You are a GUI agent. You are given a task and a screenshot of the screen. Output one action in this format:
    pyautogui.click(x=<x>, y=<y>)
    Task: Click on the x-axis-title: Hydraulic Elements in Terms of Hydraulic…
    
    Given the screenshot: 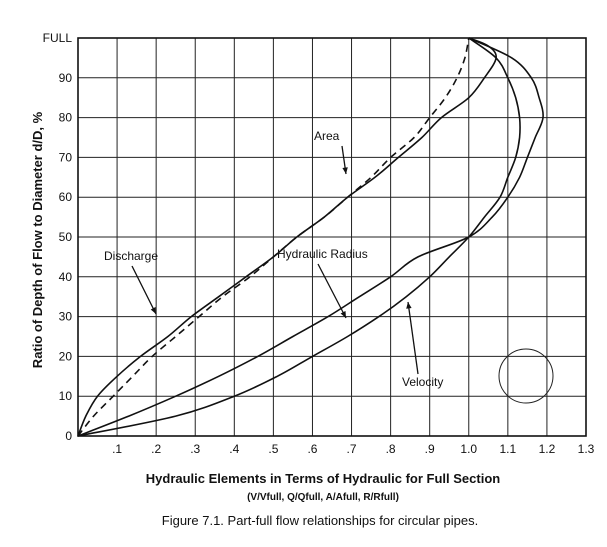 What is the action you would take?
    pyautogui.click(x=323, y=478)
    